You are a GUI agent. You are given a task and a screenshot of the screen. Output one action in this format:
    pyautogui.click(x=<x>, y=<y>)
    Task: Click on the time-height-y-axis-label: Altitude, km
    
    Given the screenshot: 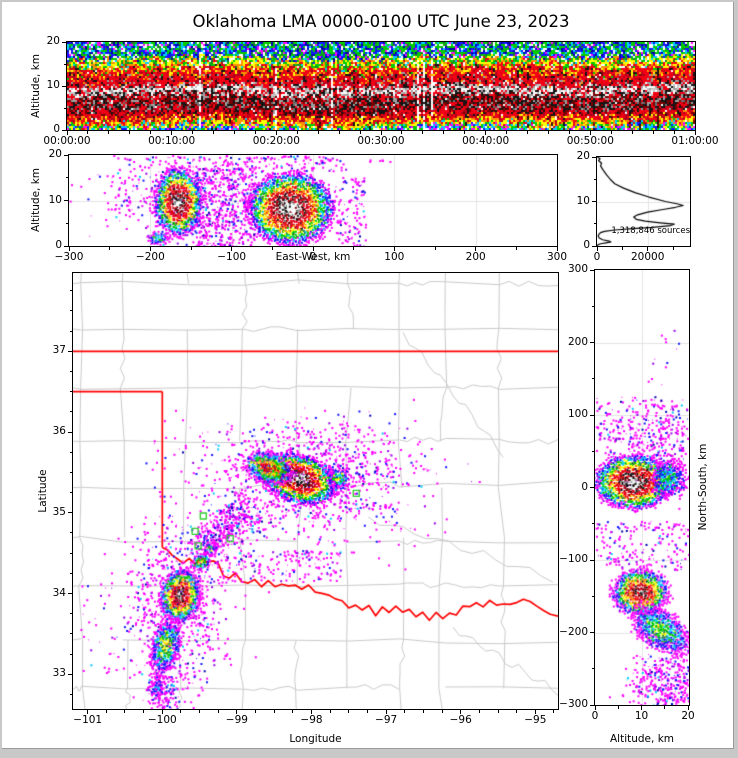 What is the action you would take?
    pyautogui.click(x=36, y=86)
    